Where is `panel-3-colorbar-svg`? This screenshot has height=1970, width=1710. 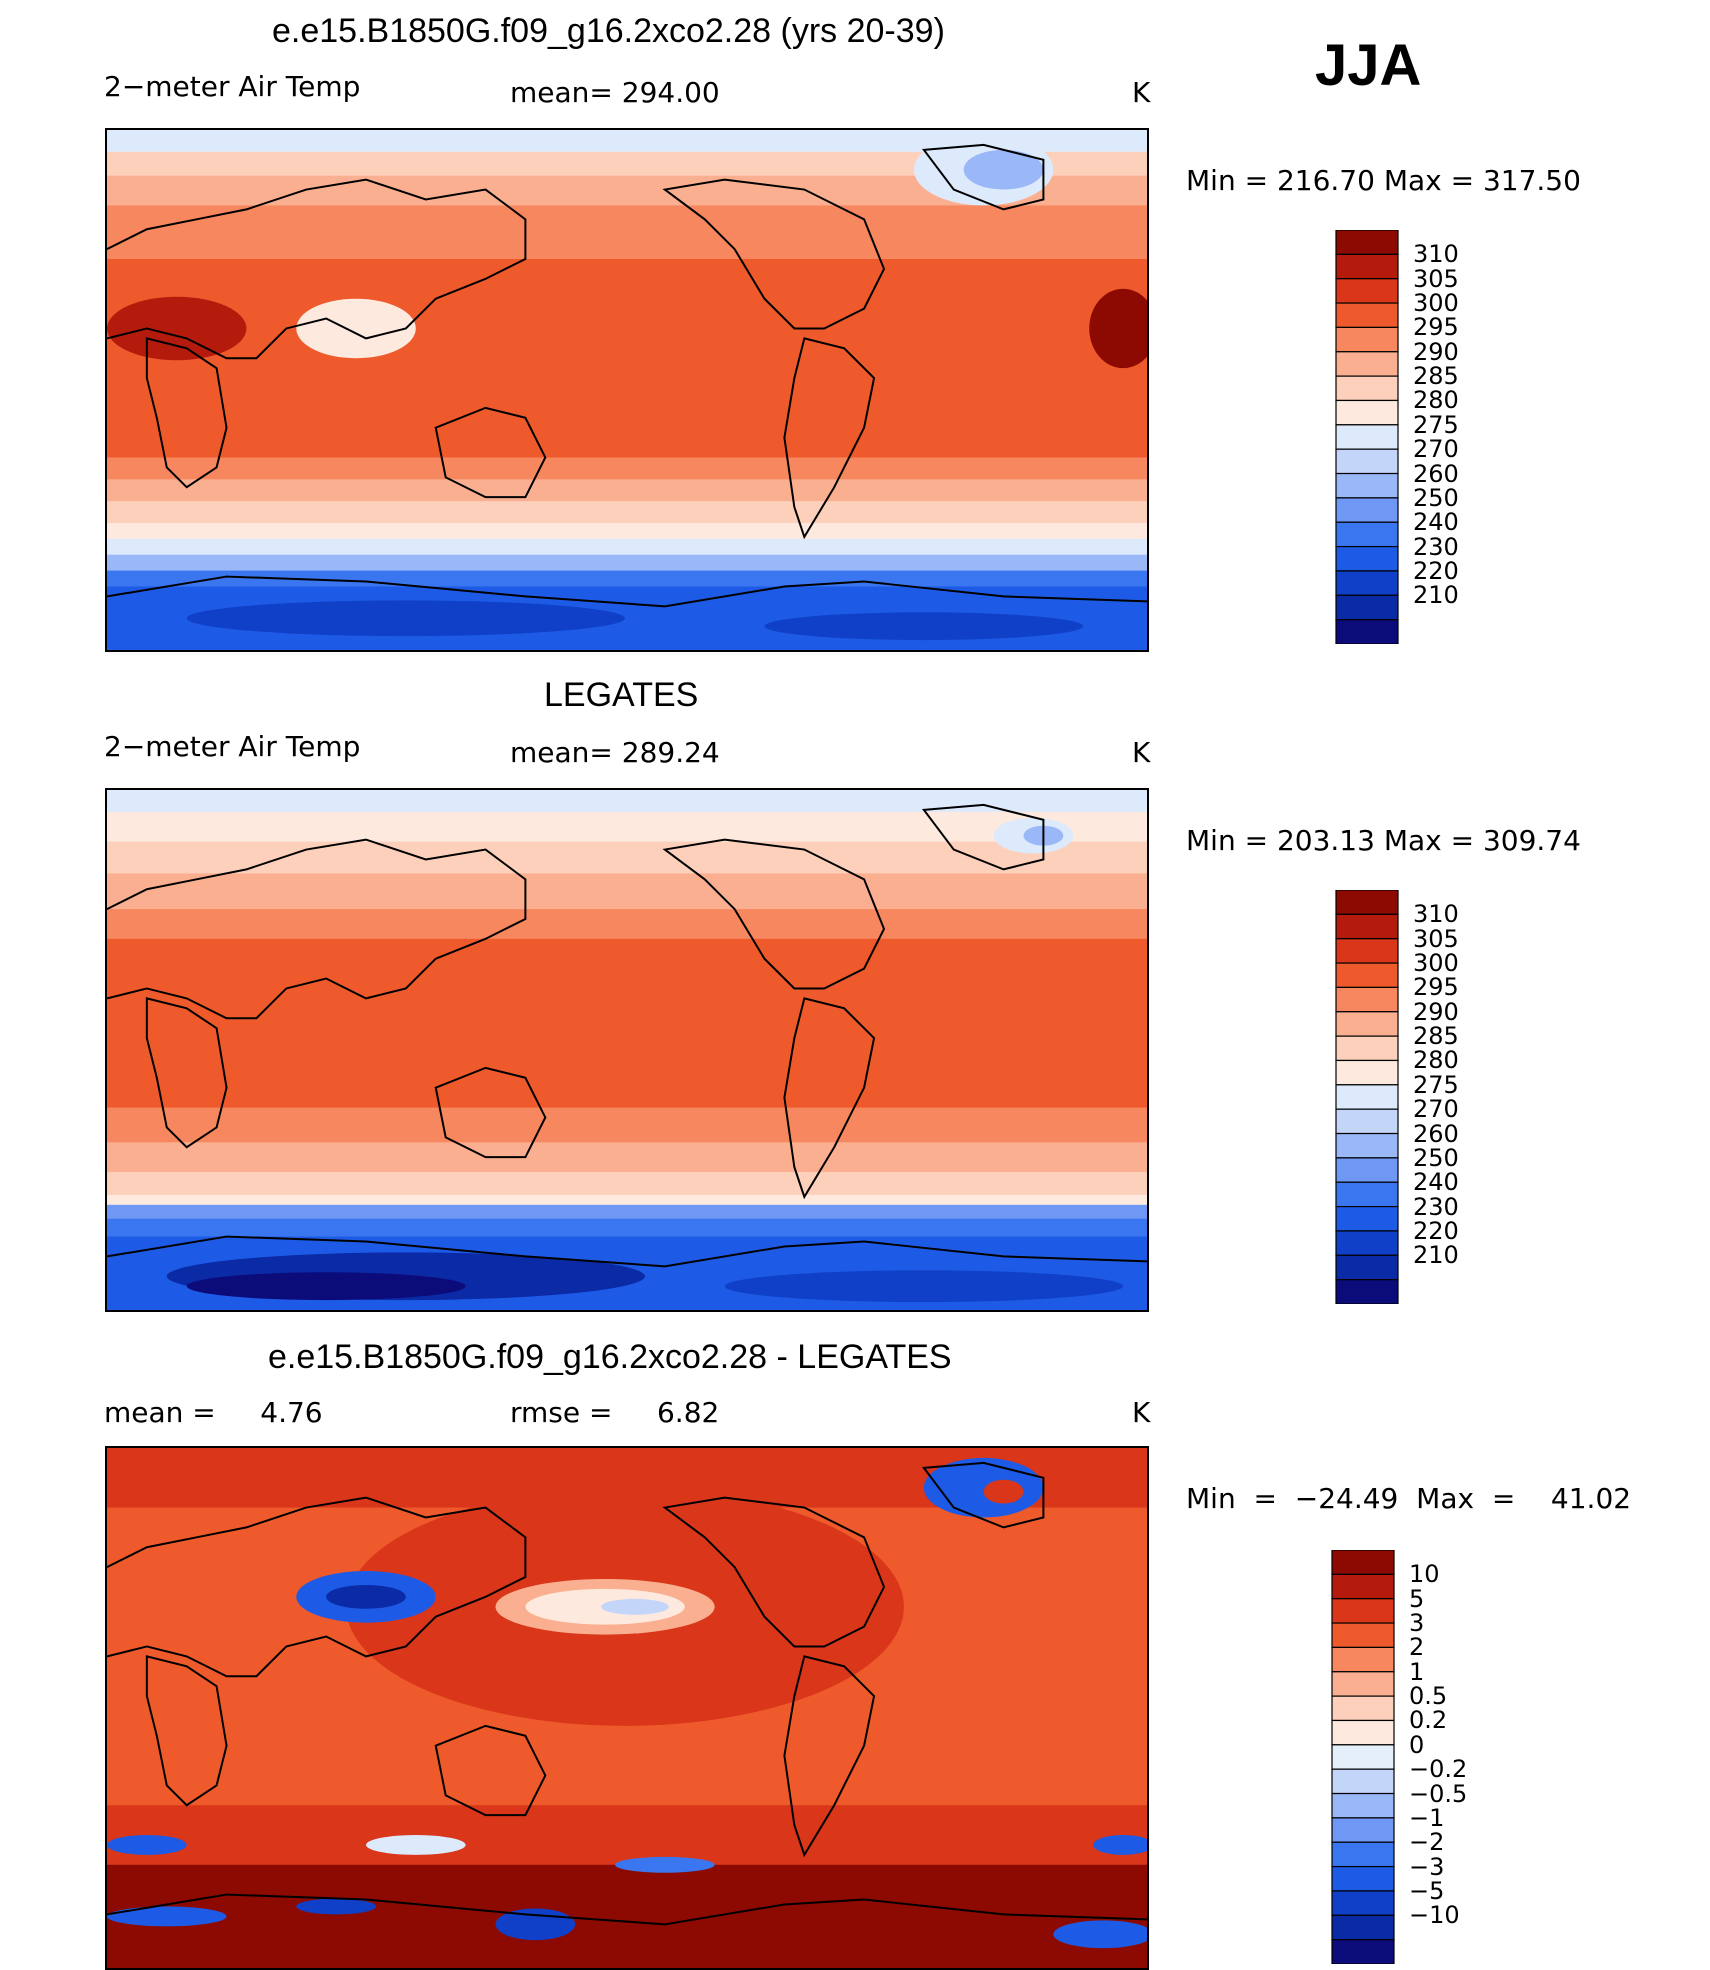 panel-3-colorbar-svg is located at coordinates (1363, 1757).